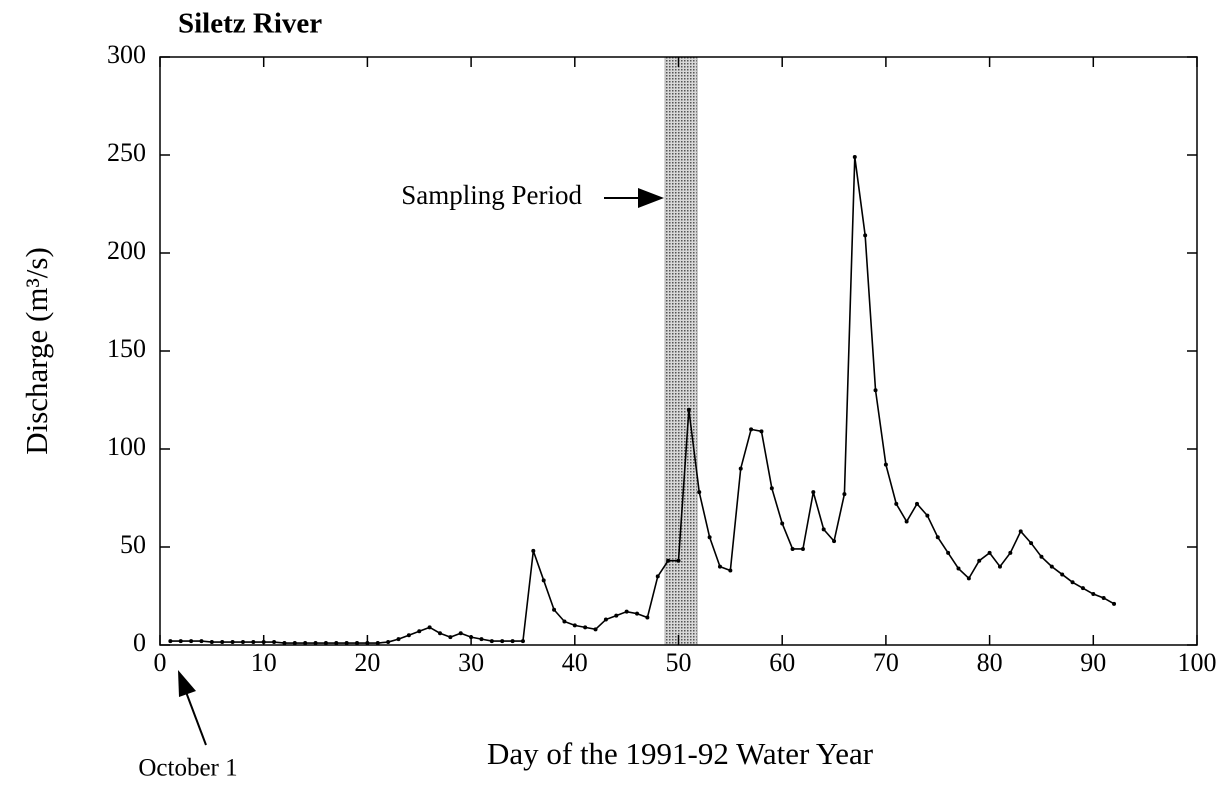  Describe the element at coordinates (139, 642) in the screenshot. I see `y-tick-label: 0` at that location.